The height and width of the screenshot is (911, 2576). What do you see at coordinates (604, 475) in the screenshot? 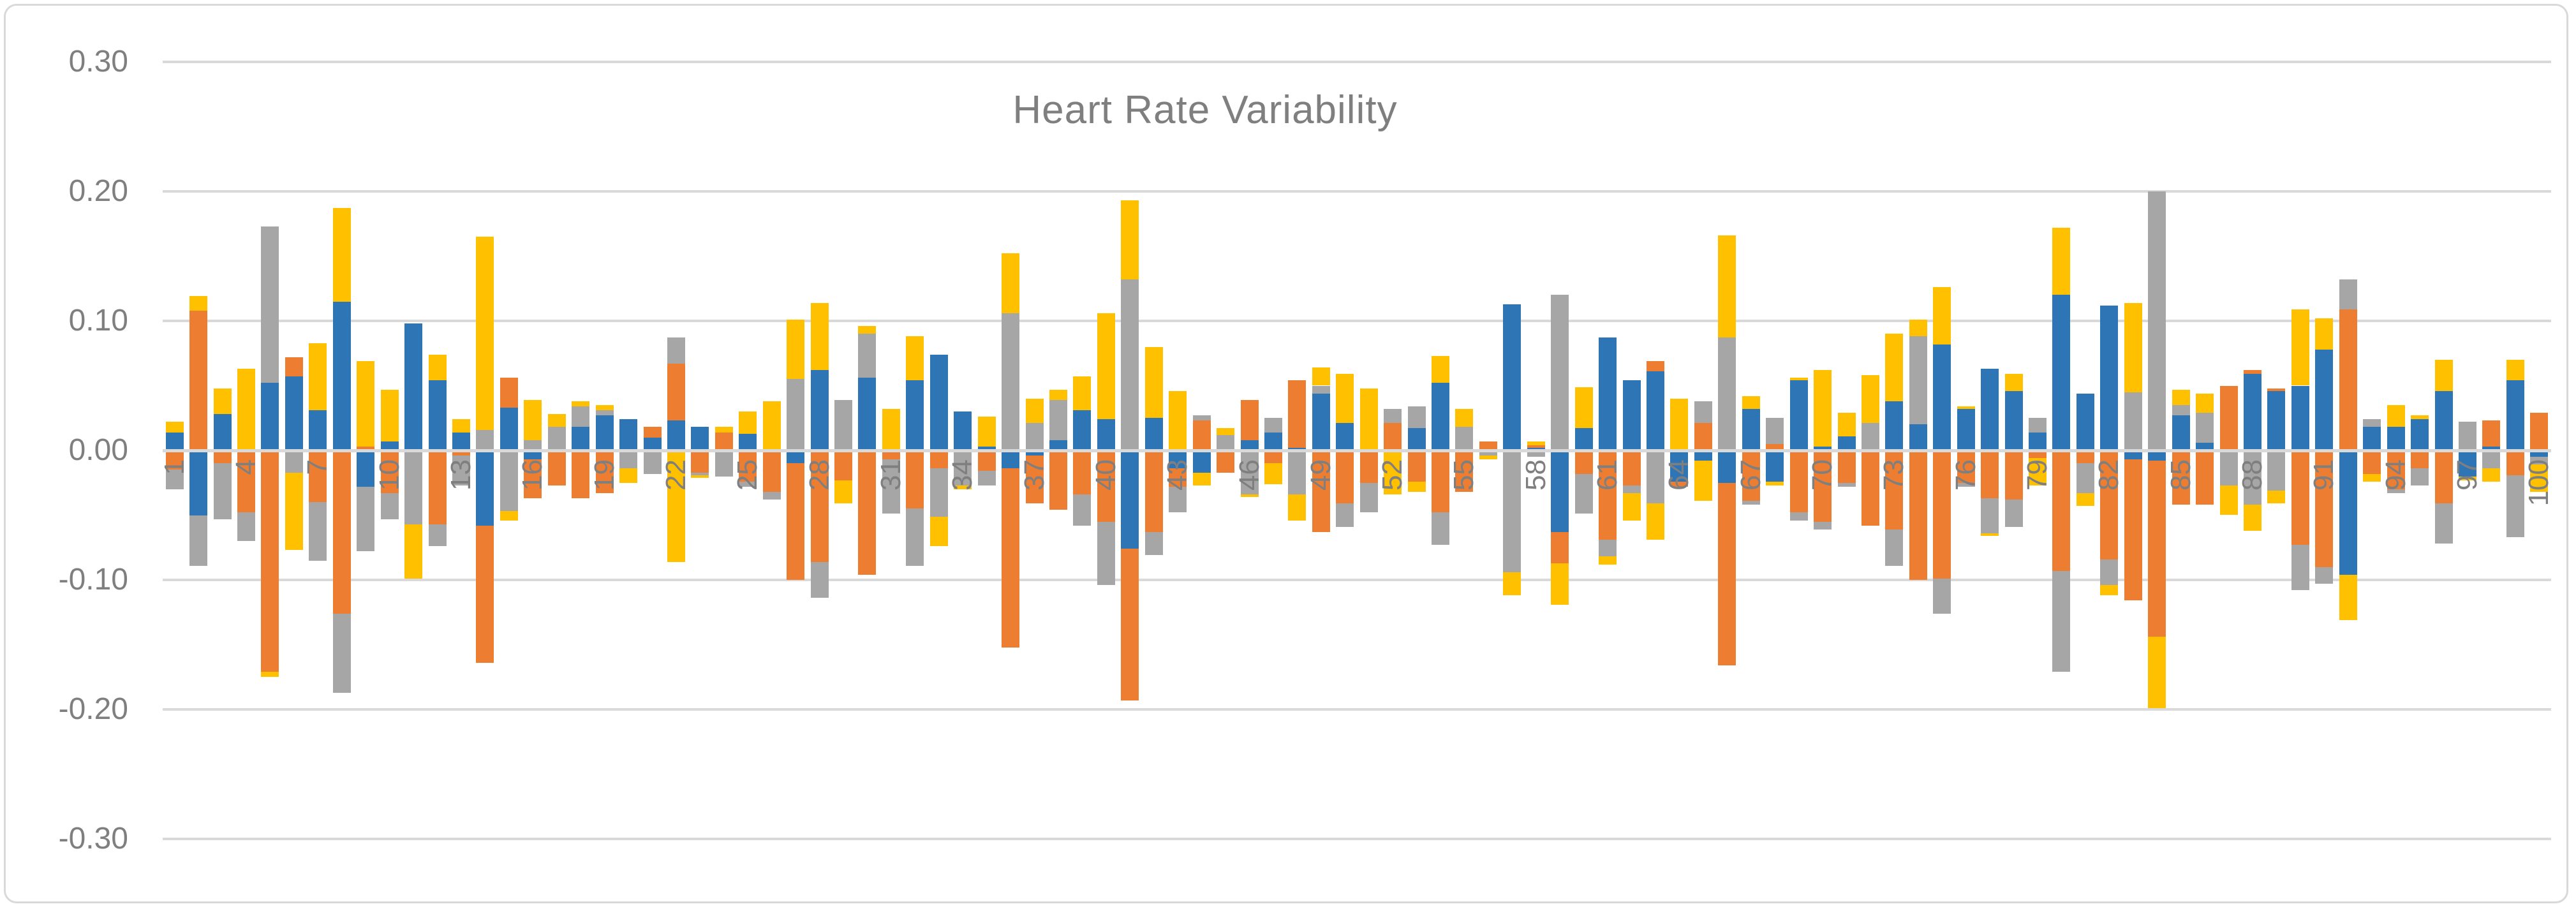
I see `x-tick-label: 19` at bounding box center [604, 475].